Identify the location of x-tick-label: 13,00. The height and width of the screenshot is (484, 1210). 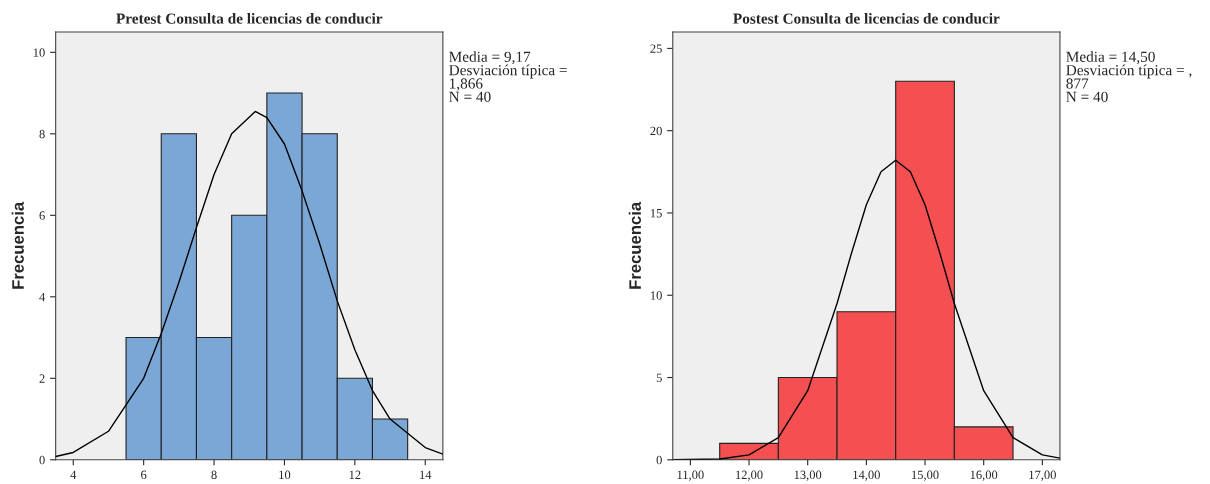
(808, 475).